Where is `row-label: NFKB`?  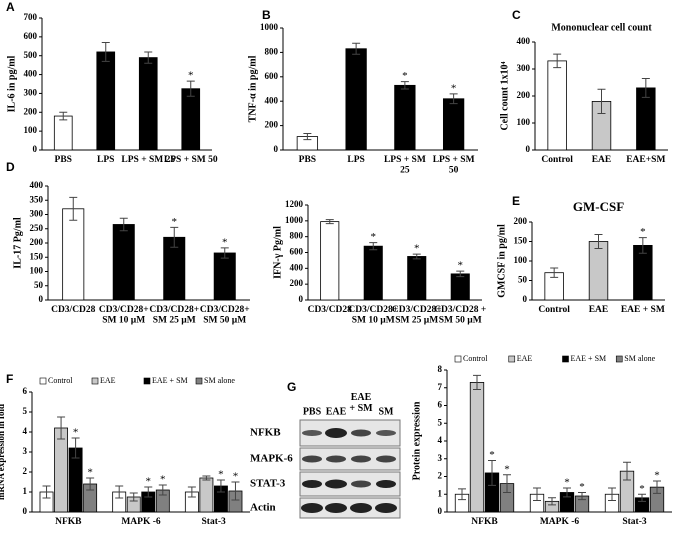
row-label: NFKB is located at coordinates (265, 433).